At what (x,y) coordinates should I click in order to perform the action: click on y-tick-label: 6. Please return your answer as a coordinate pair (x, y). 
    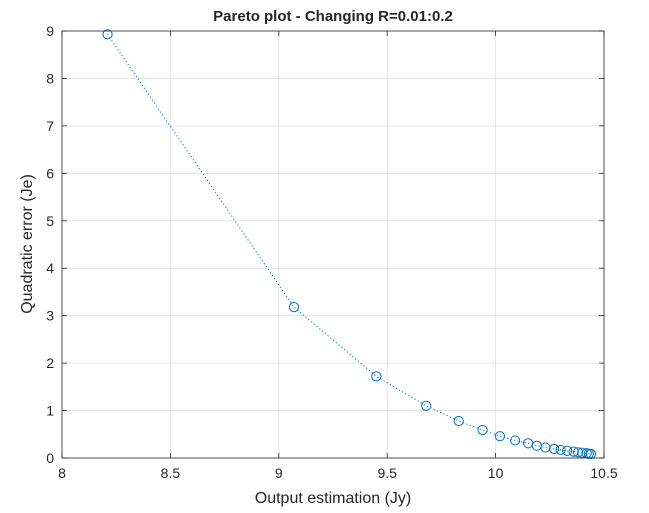
    Looking at the image, I should click on (50, 173).